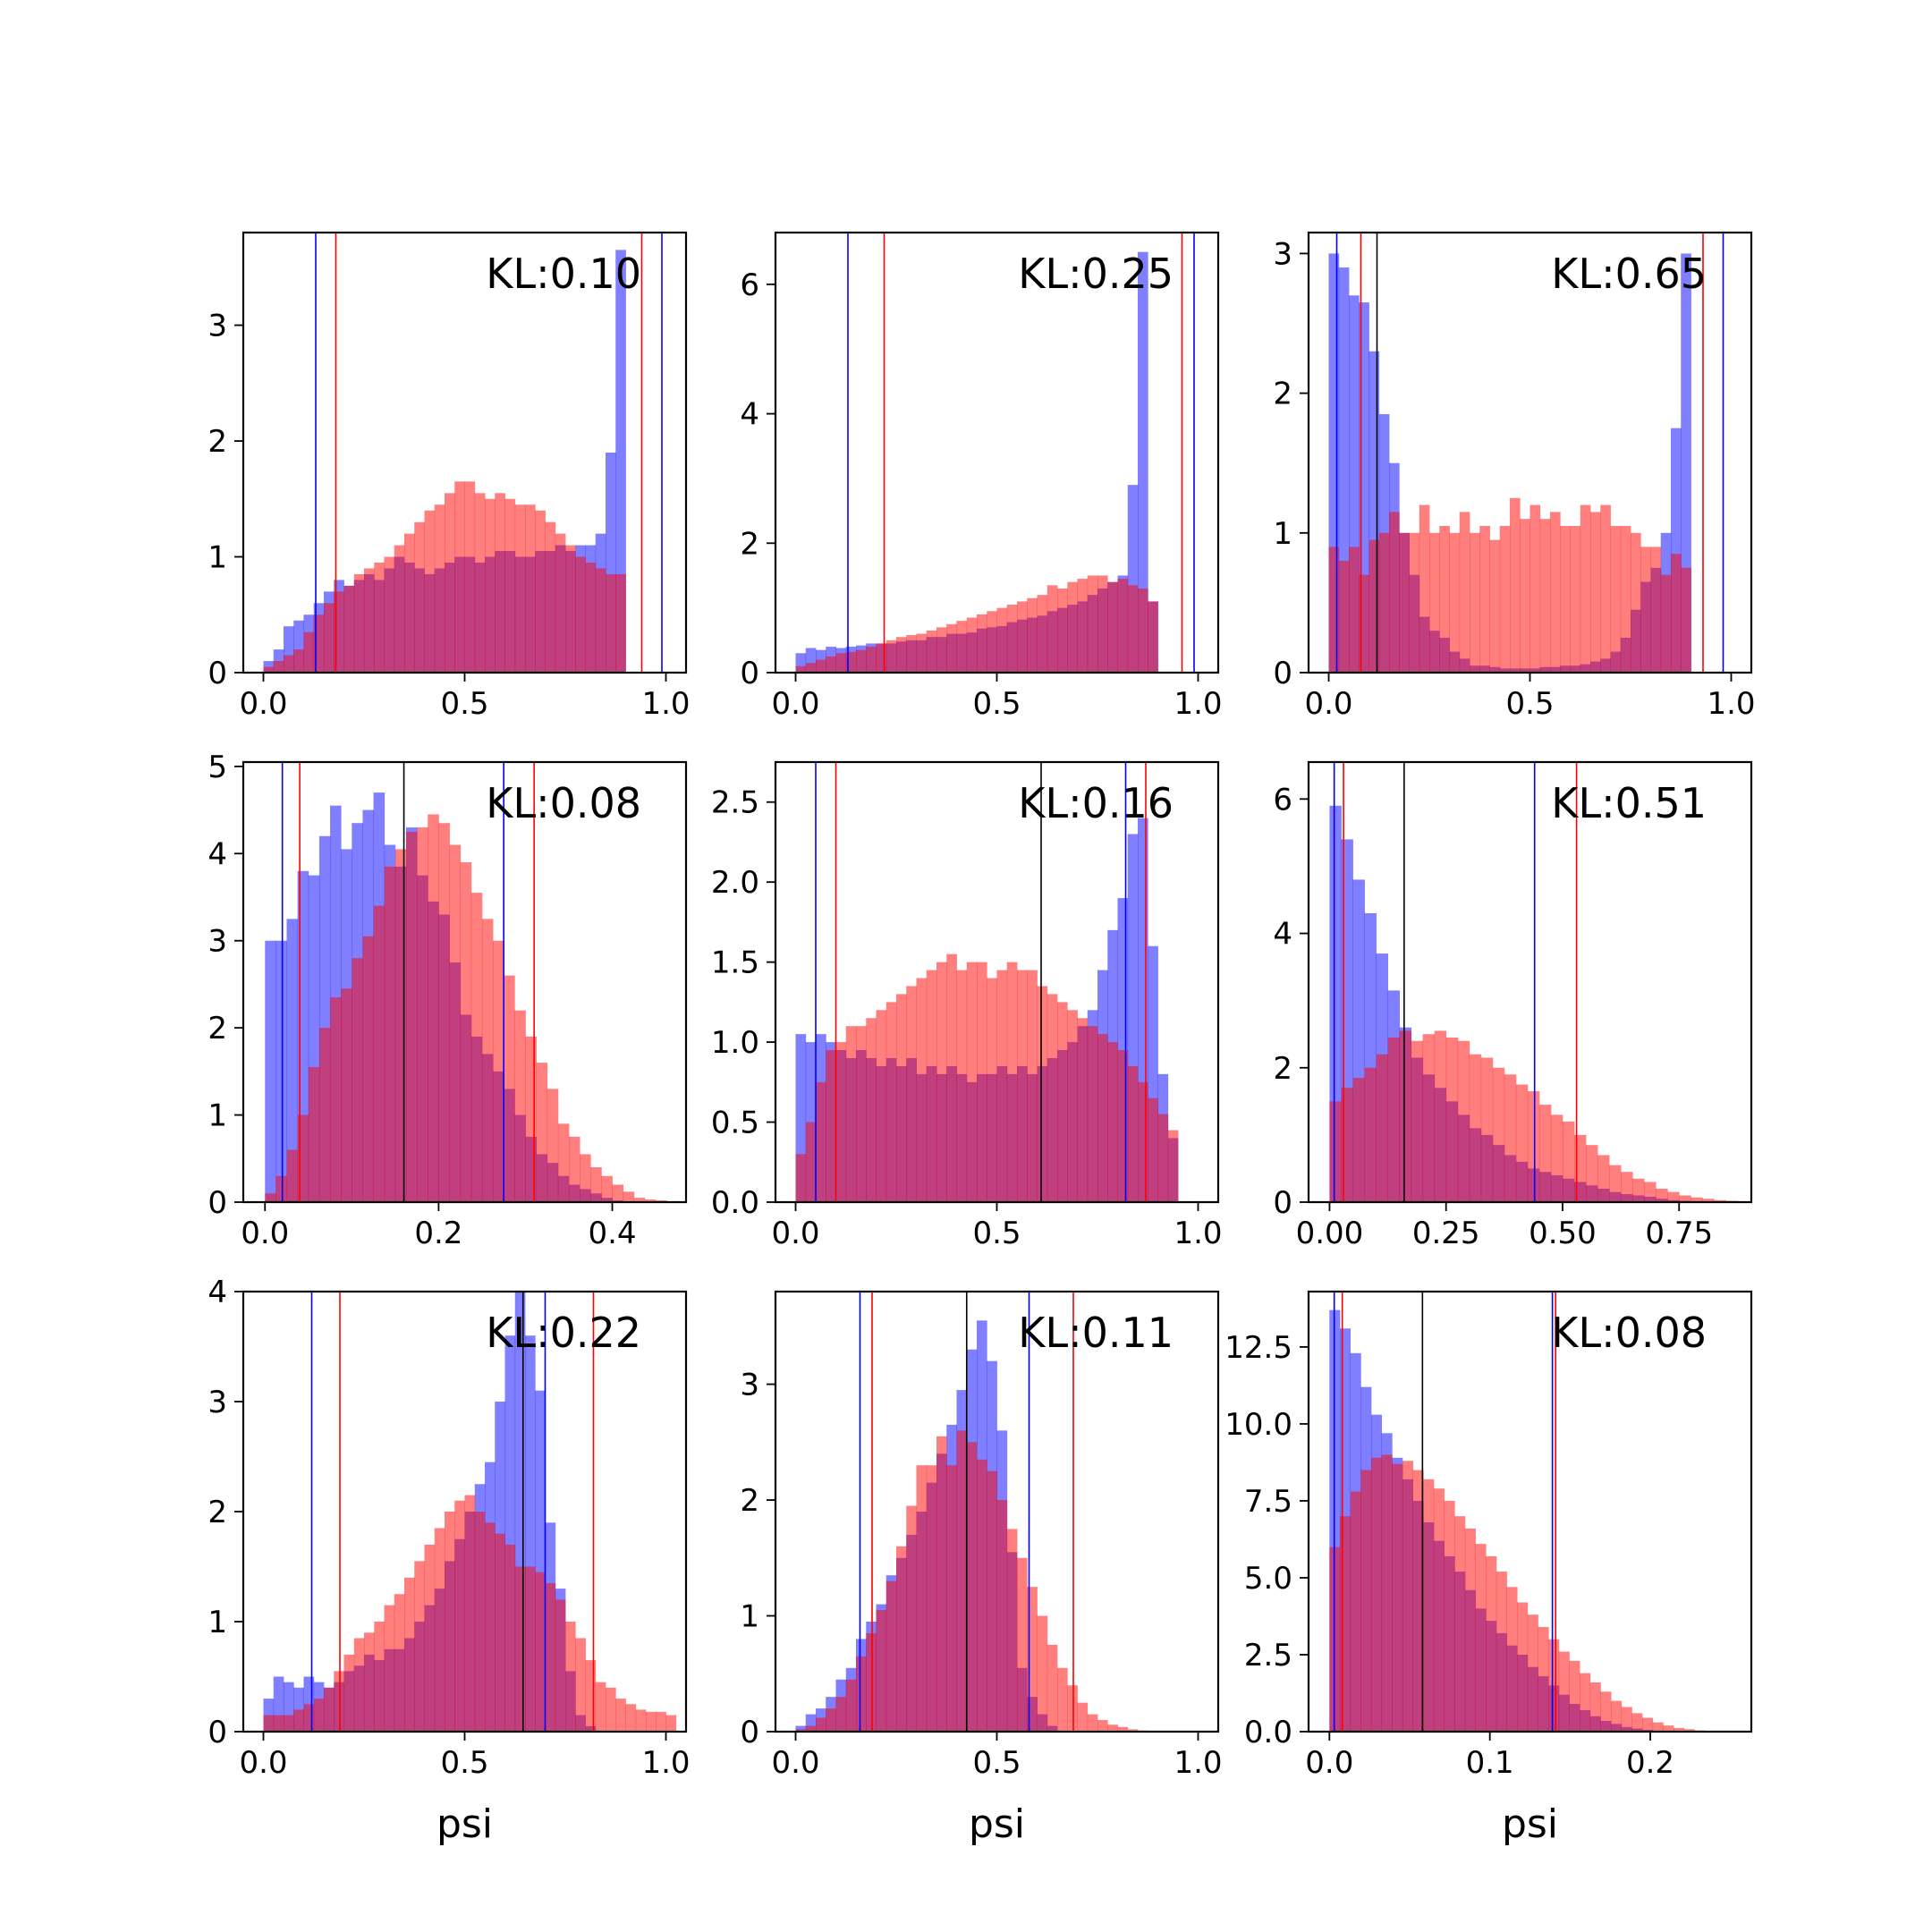  I want to click on x-tick-label: 1.0, so click(665, 704).